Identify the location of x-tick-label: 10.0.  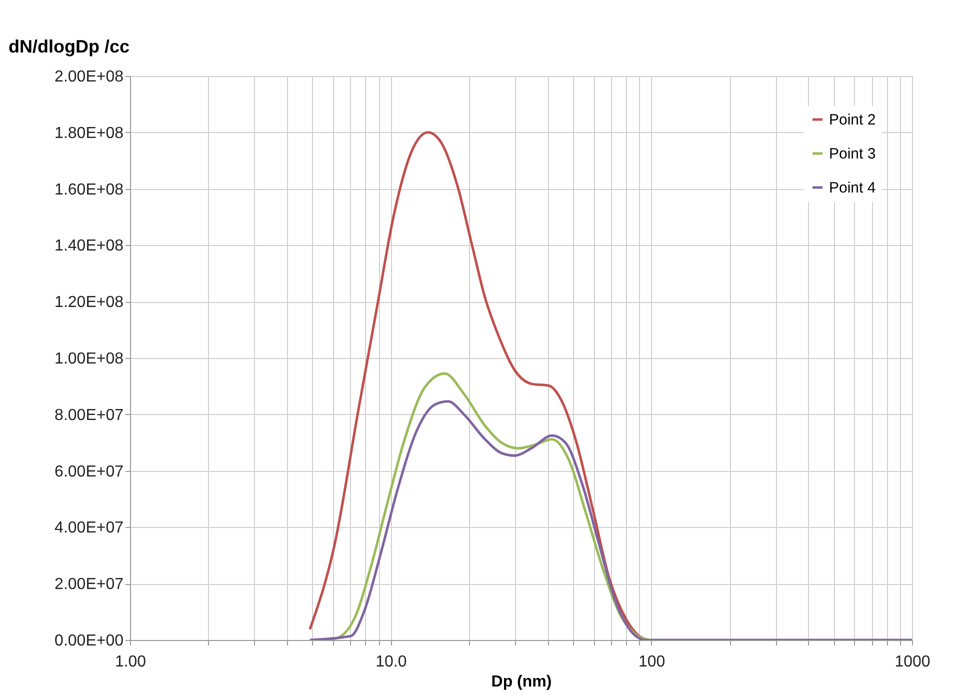
(391, 662).